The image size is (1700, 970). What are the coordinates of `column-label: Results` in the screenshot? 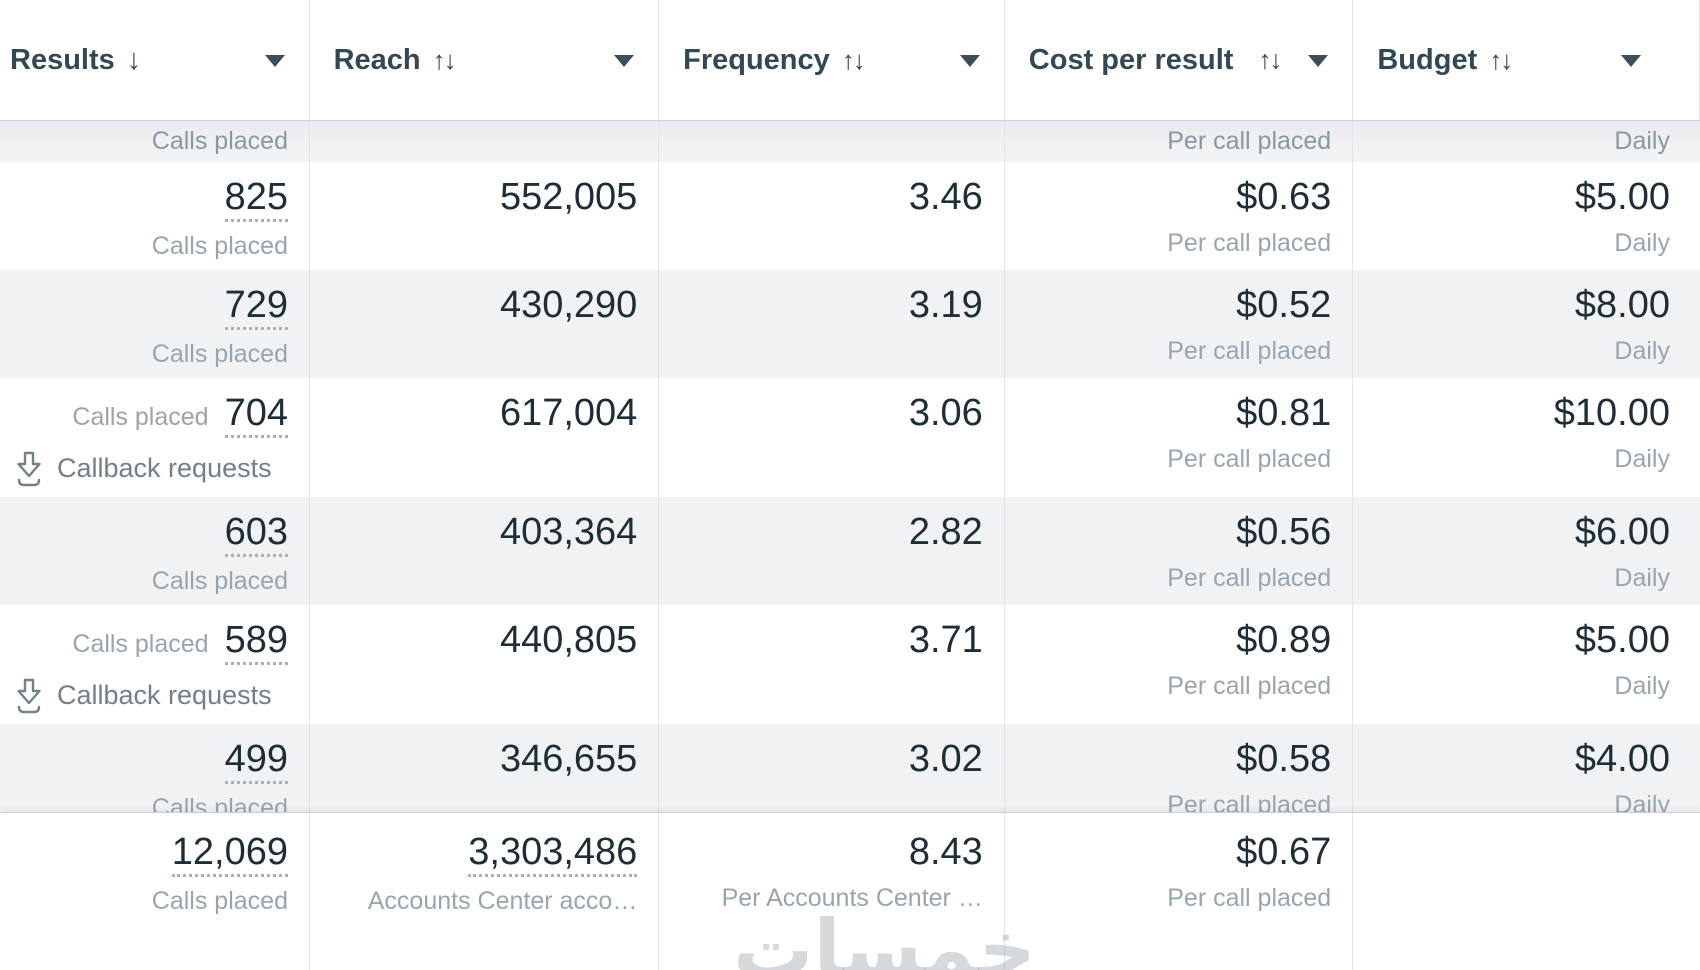 It's located at (62, 59).